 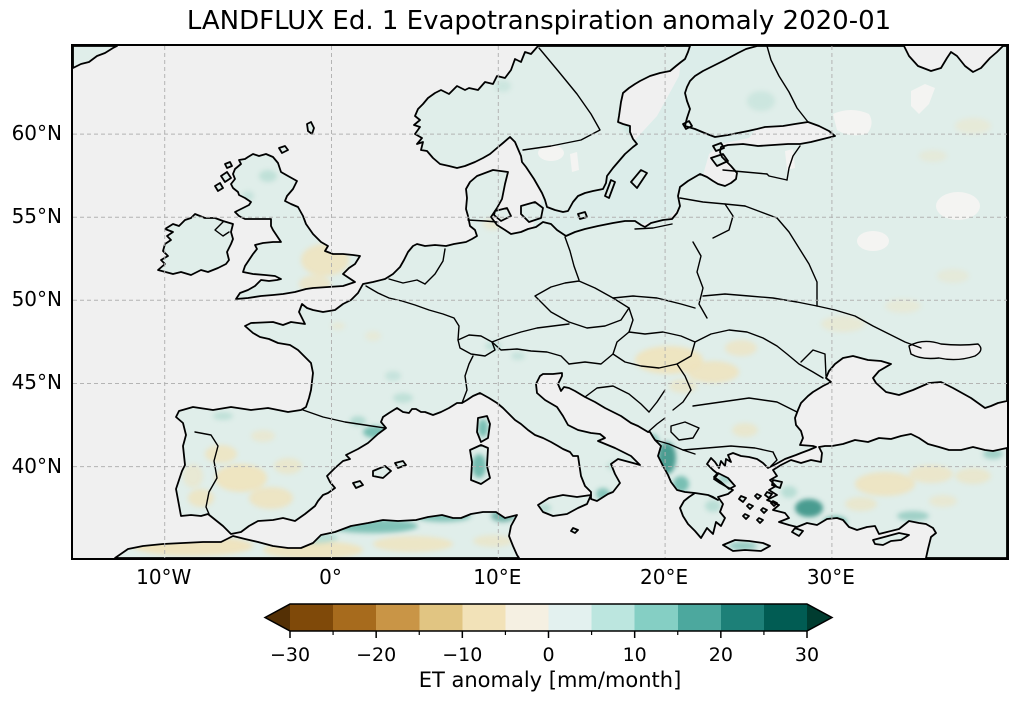 What do you see at coordinates (830, 577) in the screenshot?
I see `x-tick-label: 30°E` at bounding box center [830, 577].